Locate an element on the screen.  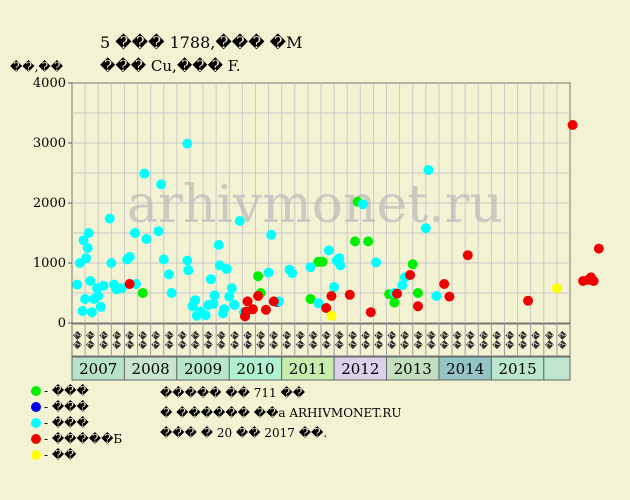
year-label: 2007 is located at coordinates (98, 369).